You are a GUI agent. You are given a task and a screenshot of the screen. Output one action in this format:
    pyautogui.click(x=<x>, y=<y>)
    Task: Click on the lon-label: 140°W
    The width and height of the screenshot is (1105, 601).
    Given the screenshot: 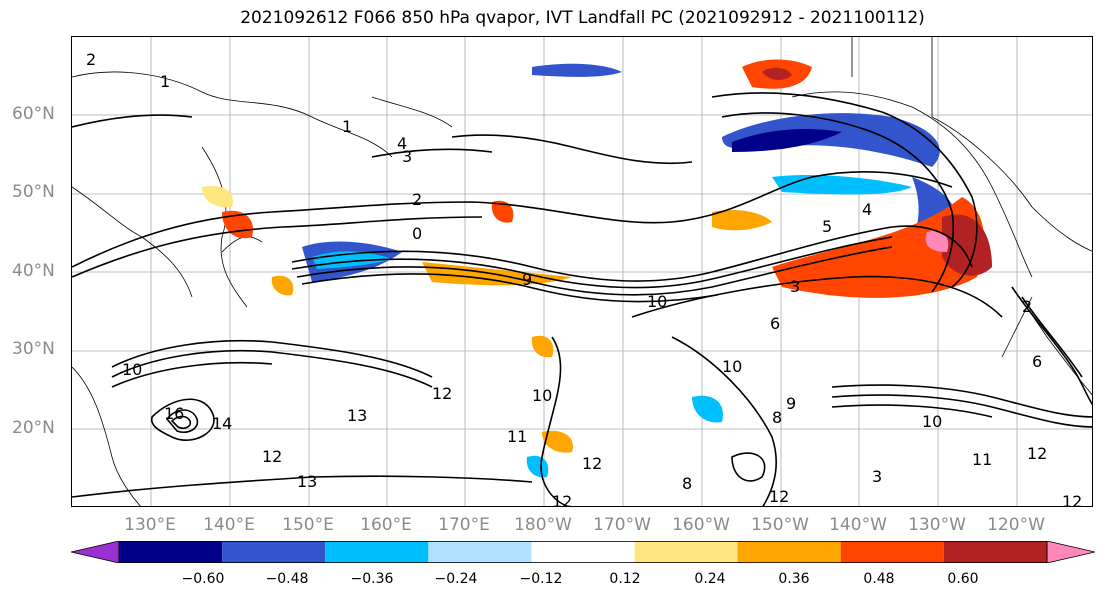 What is the action you would take?
    pyautogui.click(x=858, y=525)
    